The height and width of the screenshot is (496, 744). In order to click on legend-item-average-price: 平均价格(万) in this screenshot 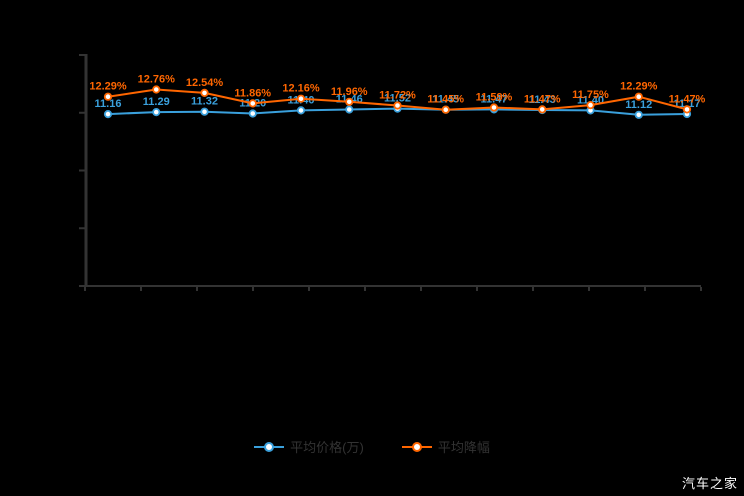, I will do `click(309, 447)`.